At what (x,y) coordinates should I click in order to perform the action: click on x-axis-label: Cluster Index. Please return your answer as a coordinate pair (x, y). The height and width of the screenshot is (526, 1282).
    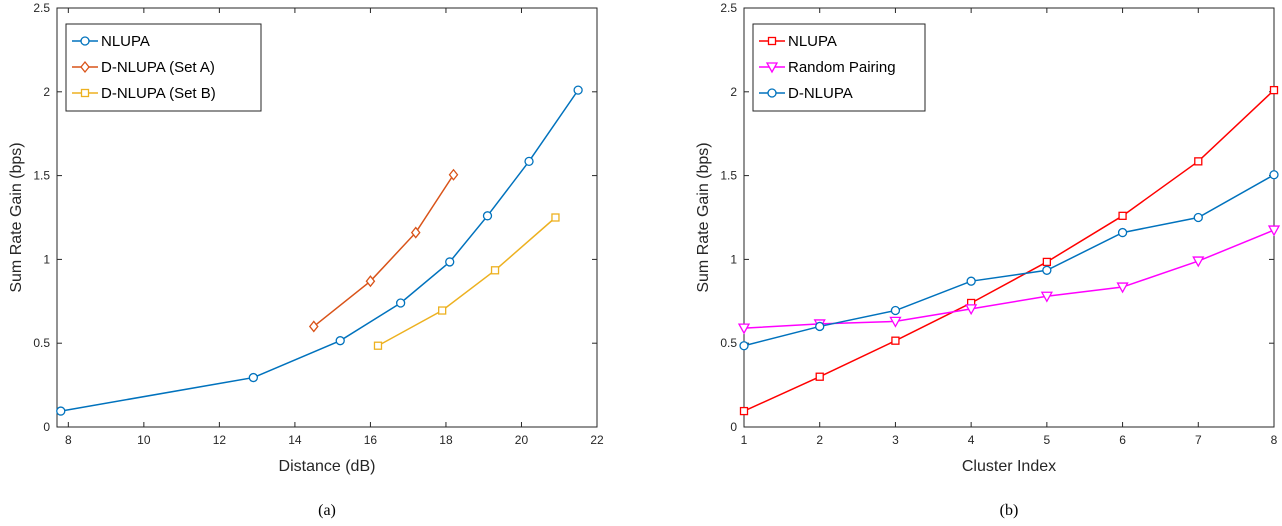
    Looking at the image, I should click on (1009, 466).